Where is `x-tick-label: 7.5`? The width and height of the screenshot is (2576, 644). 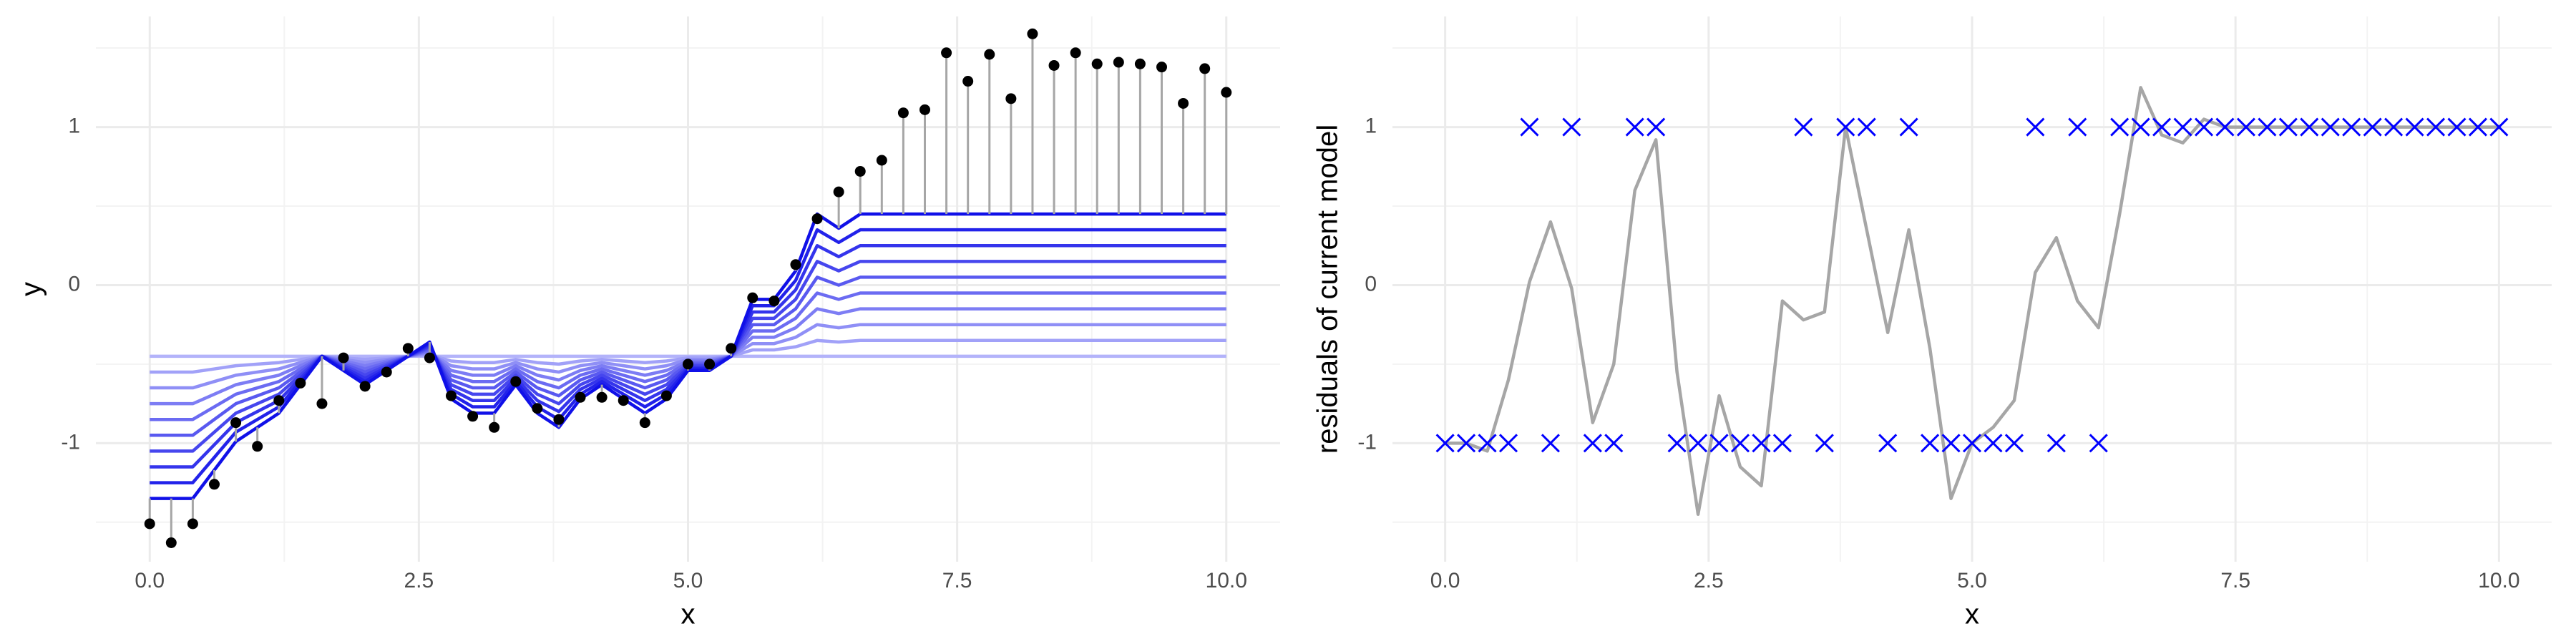
x-tick-label: 7.5 is located at coordinates (957, 580).